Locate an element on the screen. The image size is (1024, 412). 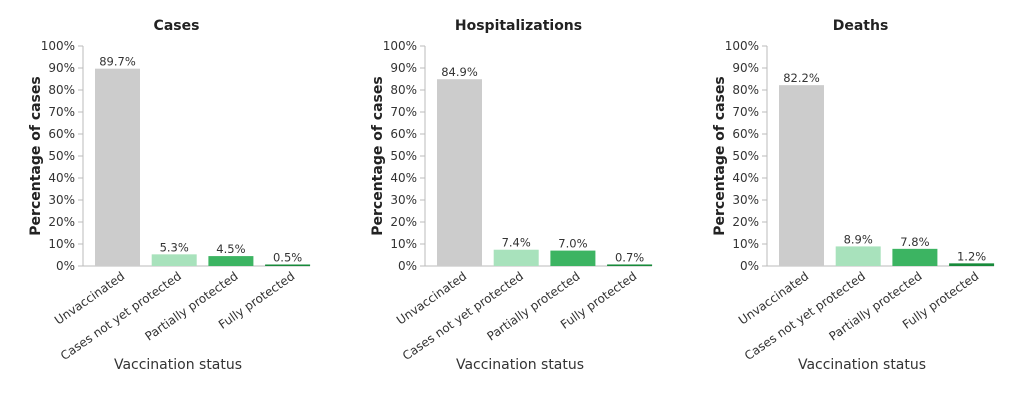
data-label: 82.2% is located at coordinates (801, 78).